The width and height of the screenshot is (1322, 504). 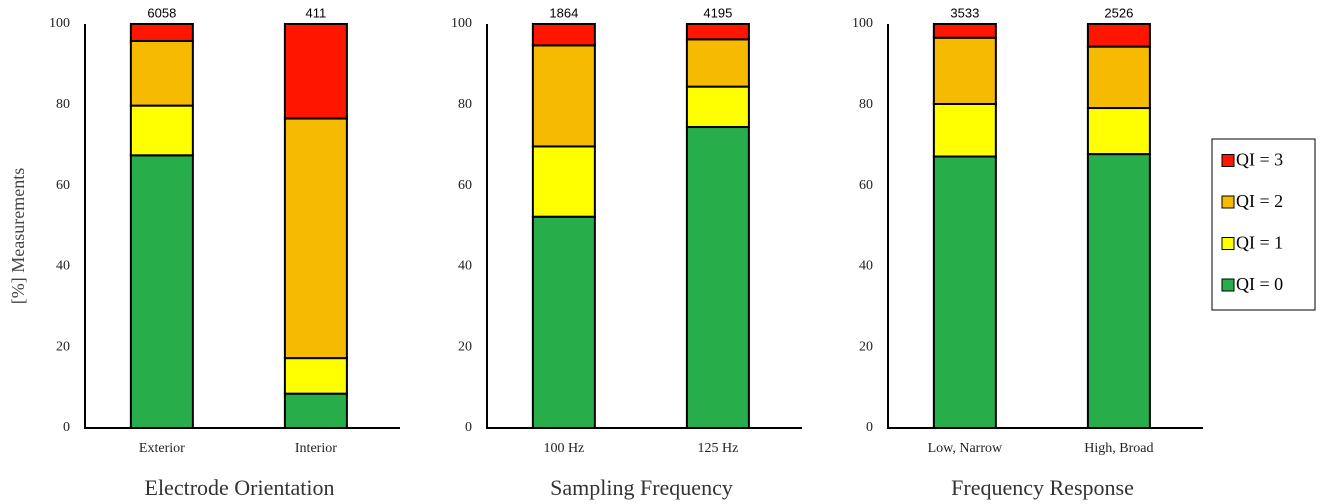 I want to click on x-tick-label: Interior, so click(x=316, y=448).